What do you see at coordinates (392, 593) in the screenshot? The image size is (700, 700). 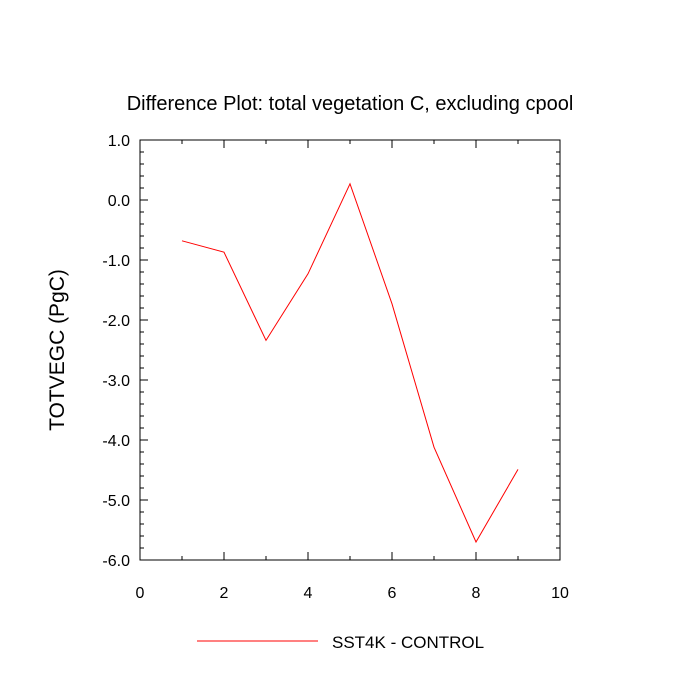 I see `x-tick-label: 6` at bounding box center [392, 593].